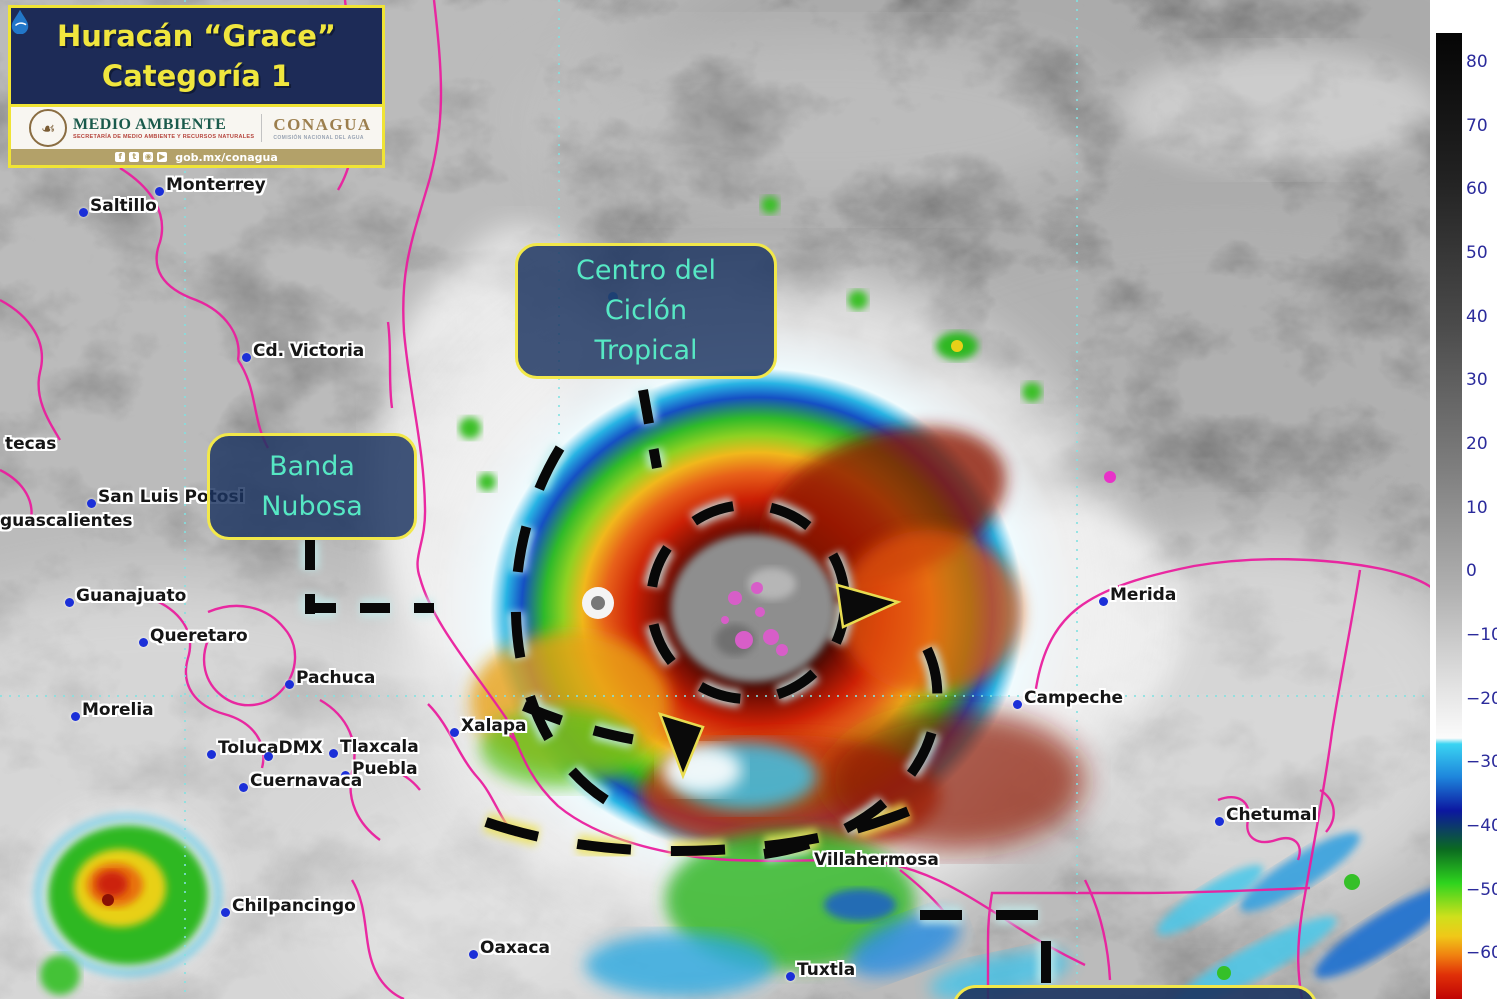 The image size is (1497, 999). Describe the element at coordinates (868, 606) in the screenshot. I see `rotation-arrow-right-icon` at that location.